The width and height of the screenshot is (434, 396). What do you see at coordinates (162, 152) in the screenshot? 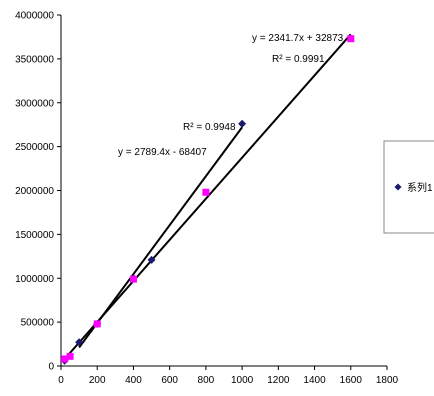
I see `trendline-equation: y = 2789.4x - 68407` at bounding box center [162, 152].